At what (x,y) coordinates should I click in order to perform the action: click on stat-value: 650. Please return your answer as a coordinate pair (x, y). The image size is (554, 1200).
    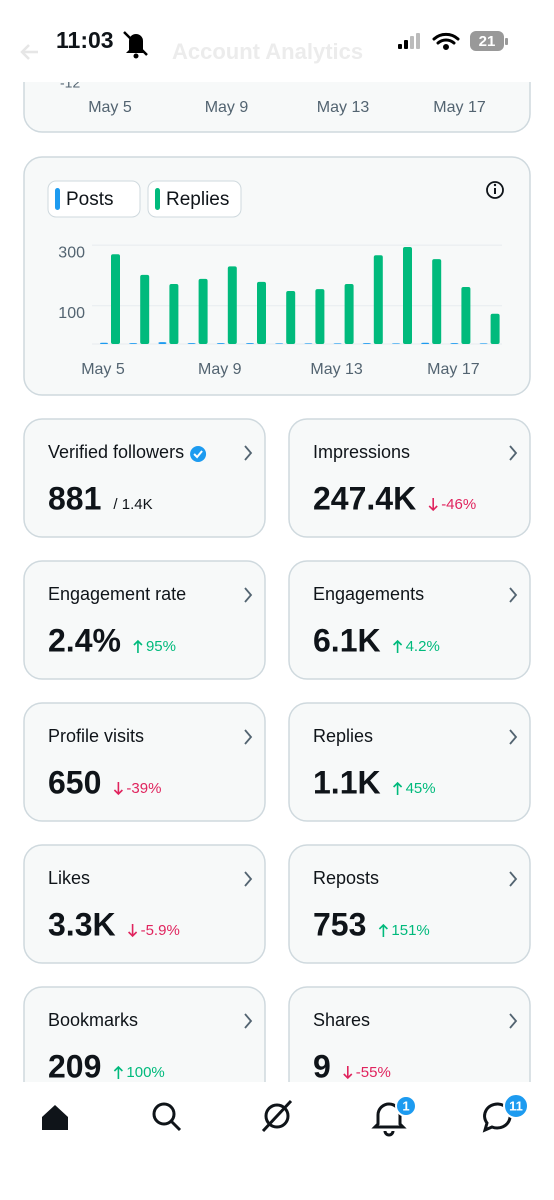
    Looking at the image, I should click on (74, 782).